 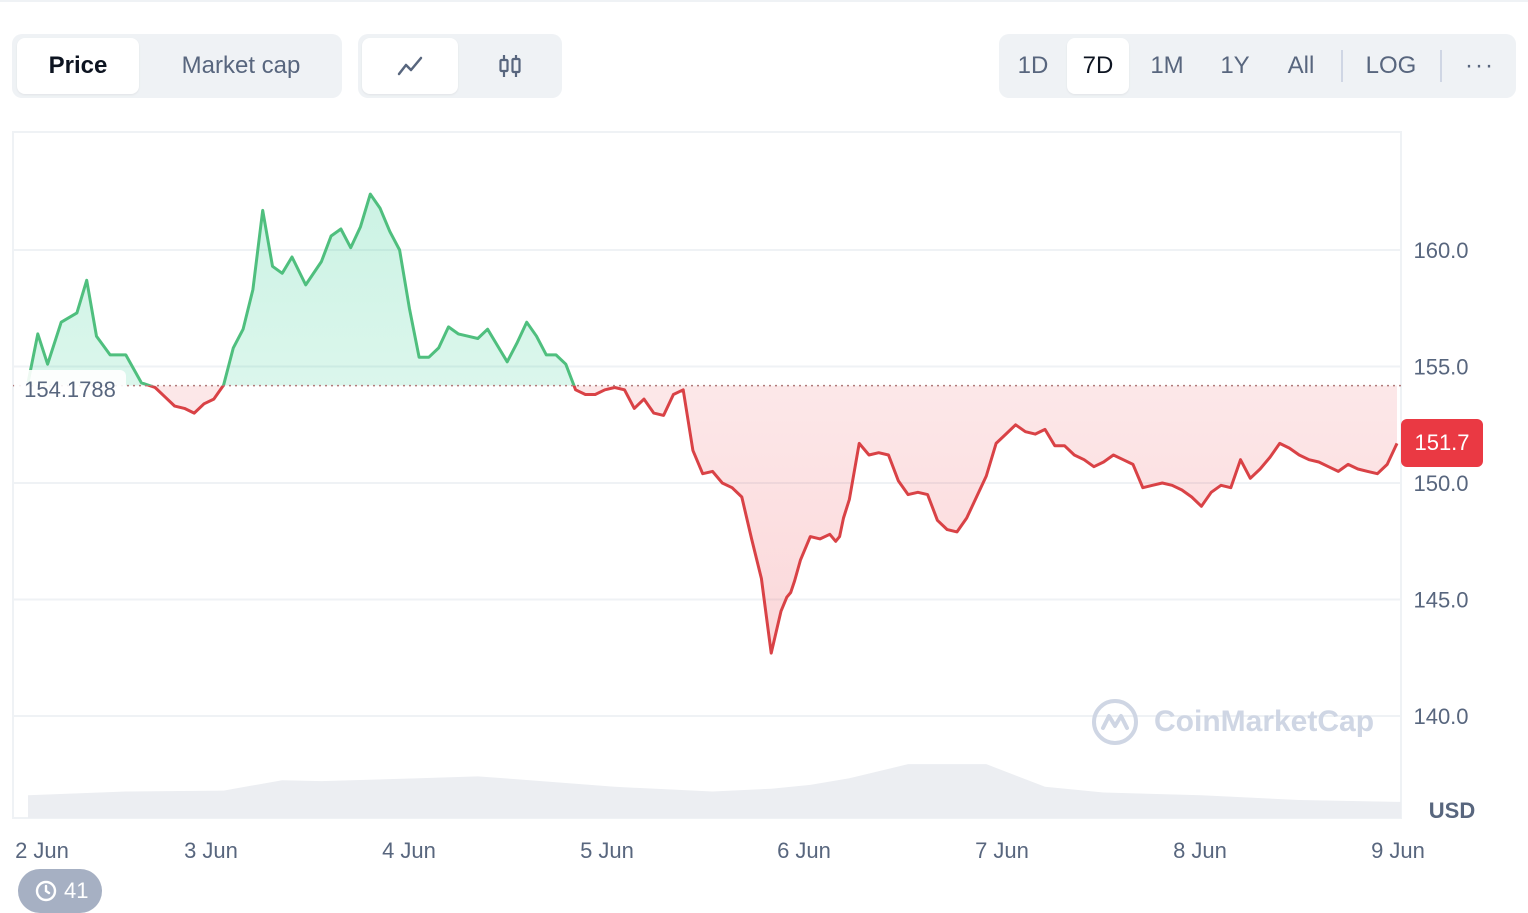 I want to click on market-cap-tab: Market cap, so click(x=241, y=65).